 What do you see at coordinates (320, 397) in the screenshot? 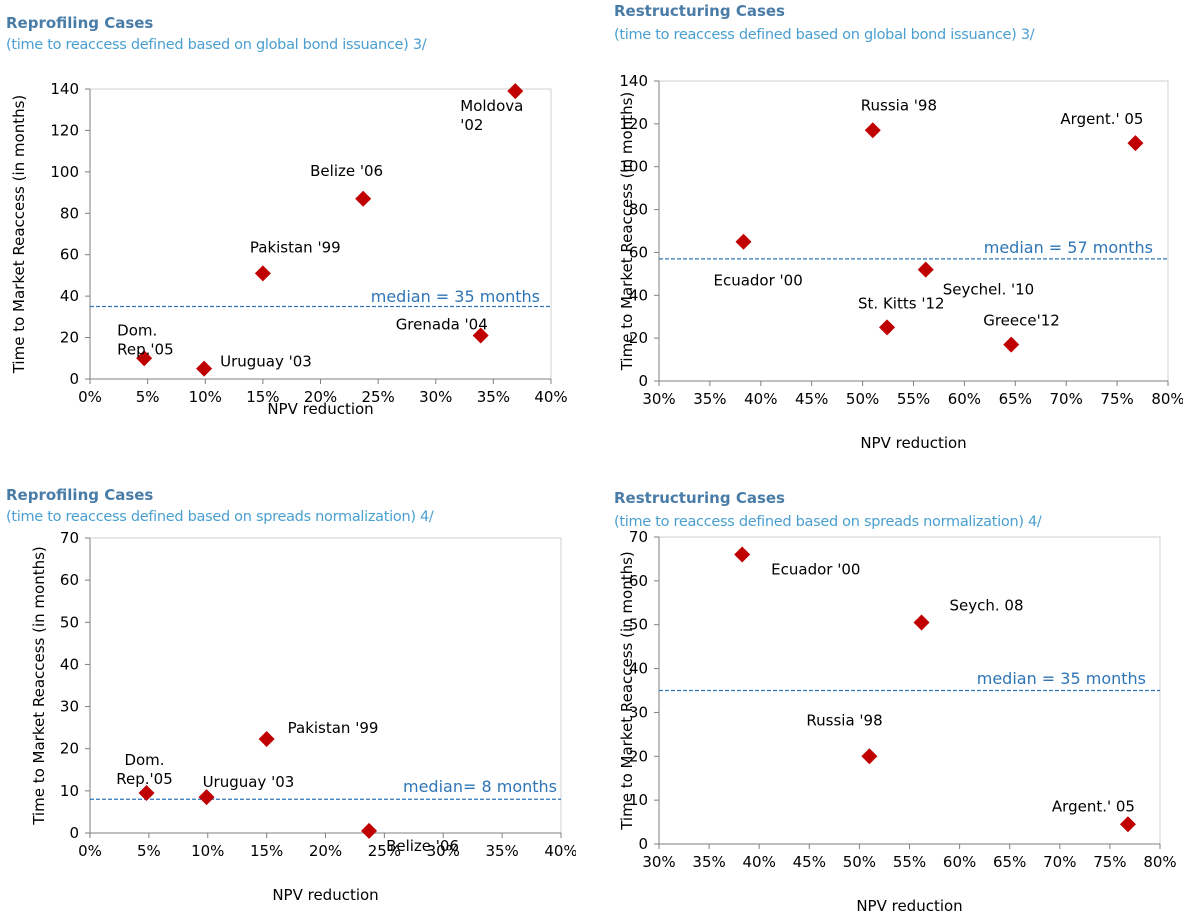
I see `x-tick-label: 20%` at bounding box center [320, 397].